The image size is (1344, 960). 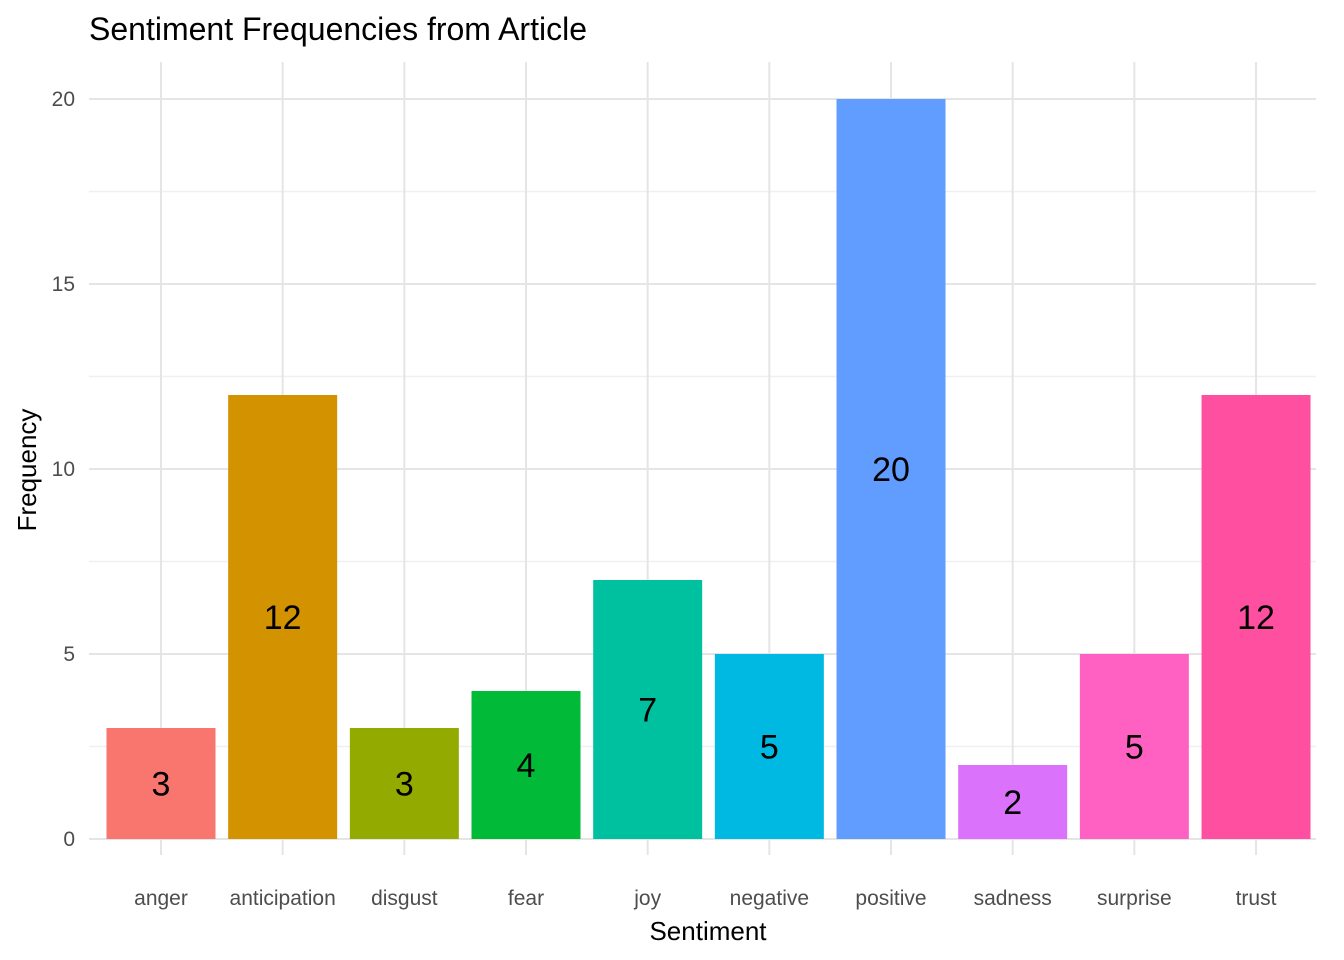 I want to click on y-axis-ticks: 0 5 10 15 20, so click(x=63, y=469).